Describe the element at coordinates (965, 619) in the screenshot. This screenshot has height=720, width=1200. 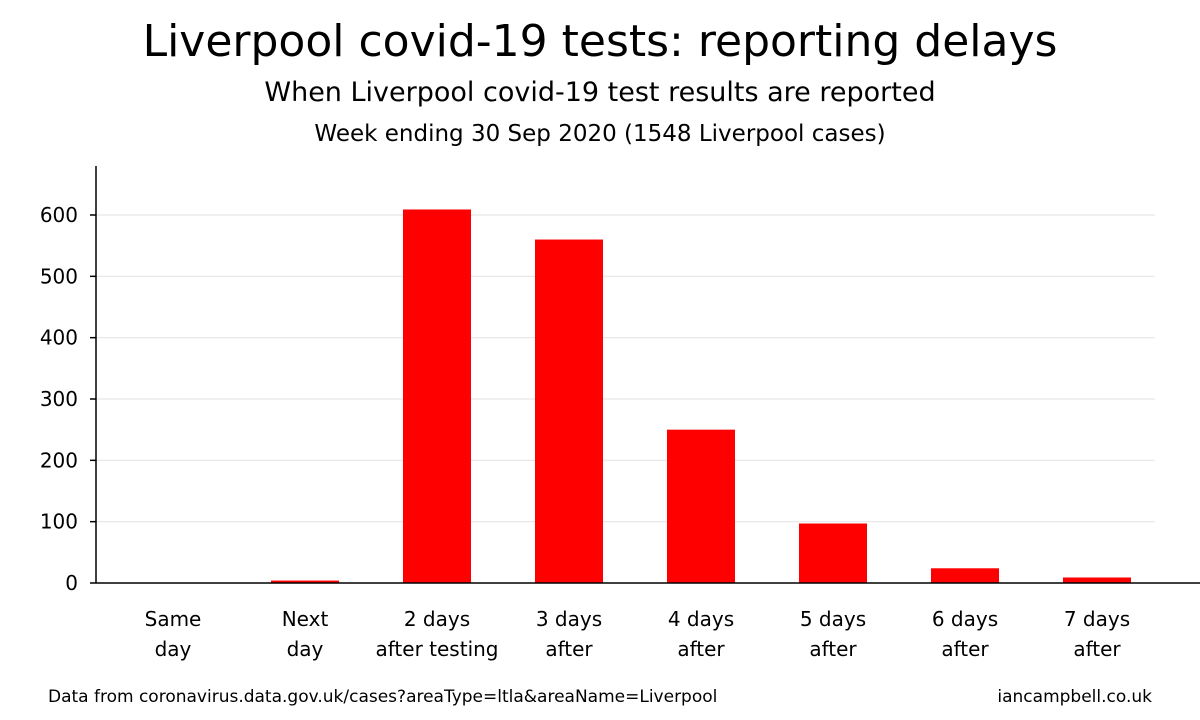
I see `x-tick-label: 6 days` at that location.